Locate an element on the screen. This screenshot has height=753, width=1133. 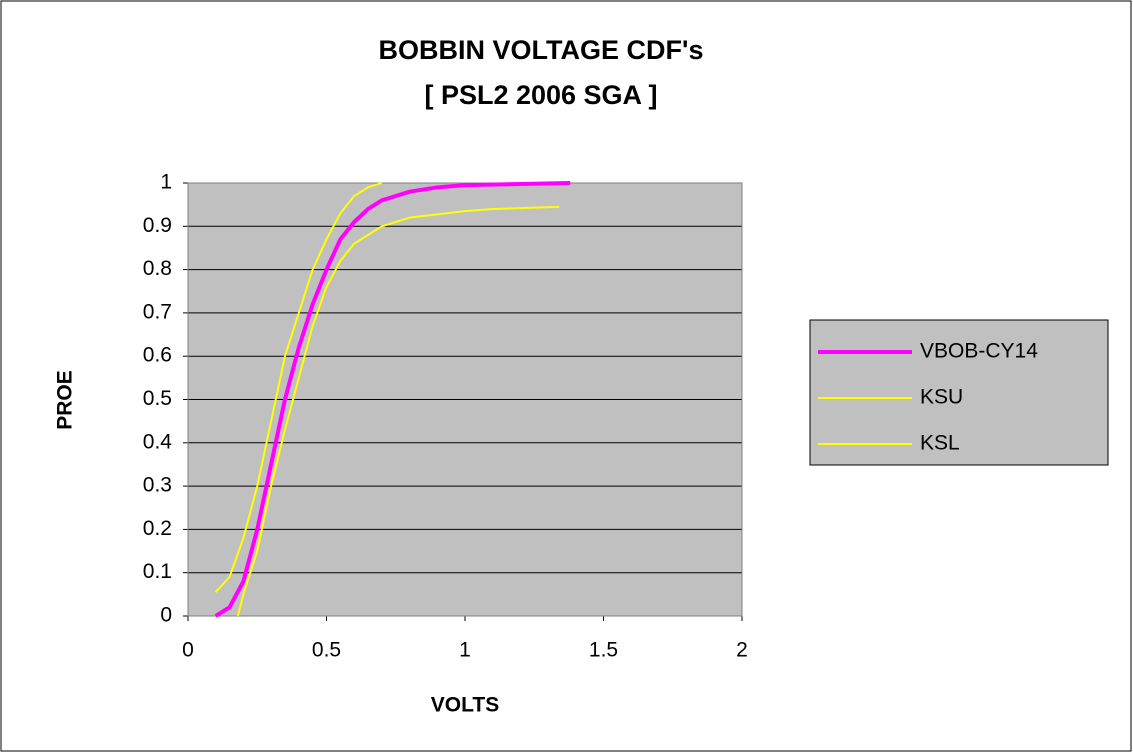
y-tick-label: 0.2 is located at coordinates (157, 528).